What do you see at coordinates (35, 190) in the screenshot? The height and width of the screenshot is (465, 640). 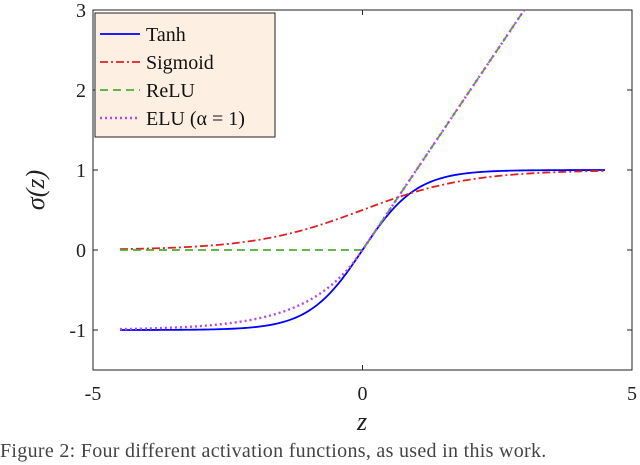 I see `y-axis-label: σ(z)` at bounding box center [35, 190].